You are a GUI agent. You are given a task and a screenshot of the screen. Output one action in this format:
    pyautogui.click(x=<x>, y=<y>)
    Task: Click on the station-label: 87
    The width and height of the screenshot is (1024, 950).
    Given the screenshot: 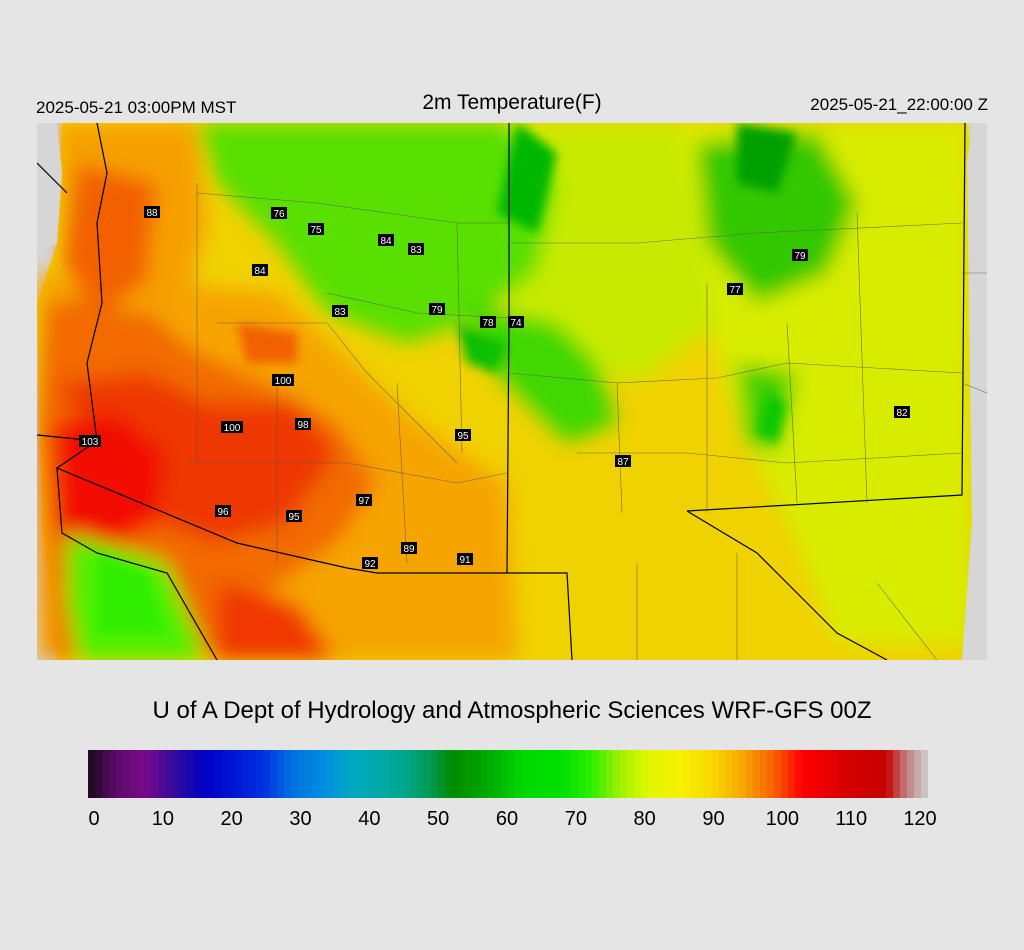 What is the action you would take?
    pyautogui.click(x=623, y=461)
    